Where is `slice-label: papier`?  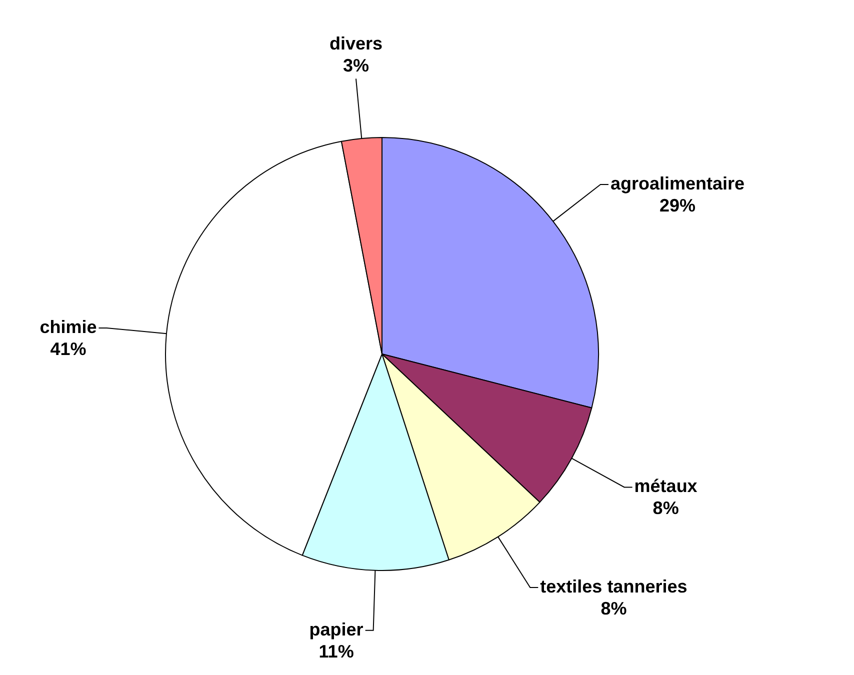 slice-label: papier is located at coordinates (336, 629).